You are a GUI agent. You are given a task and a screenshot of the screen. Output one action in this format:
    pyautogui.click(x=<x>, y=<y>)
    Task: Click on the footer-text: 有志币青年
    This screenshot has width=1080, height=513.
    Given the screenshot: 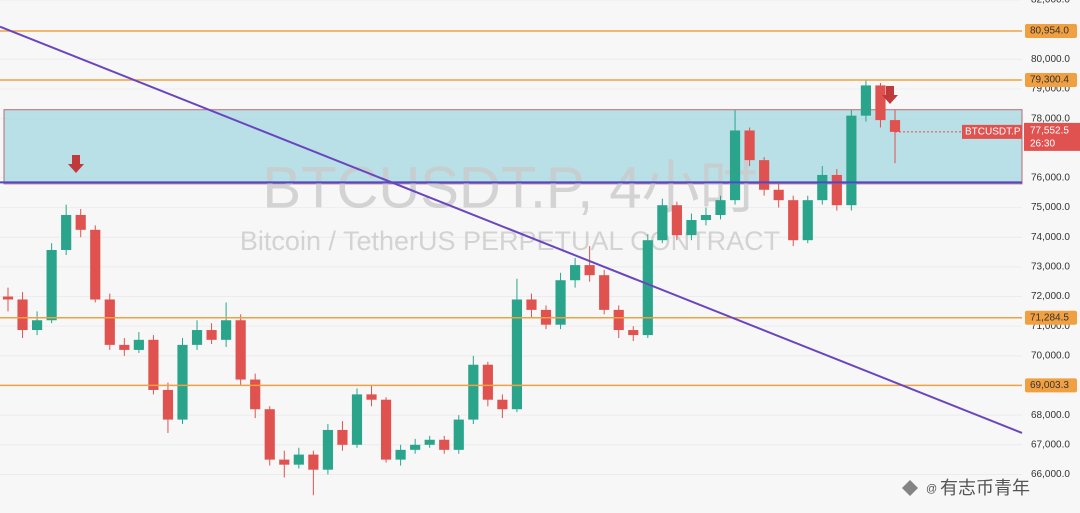 What is the action you would take?
    pyautogui.click(x=985, y=488)
    